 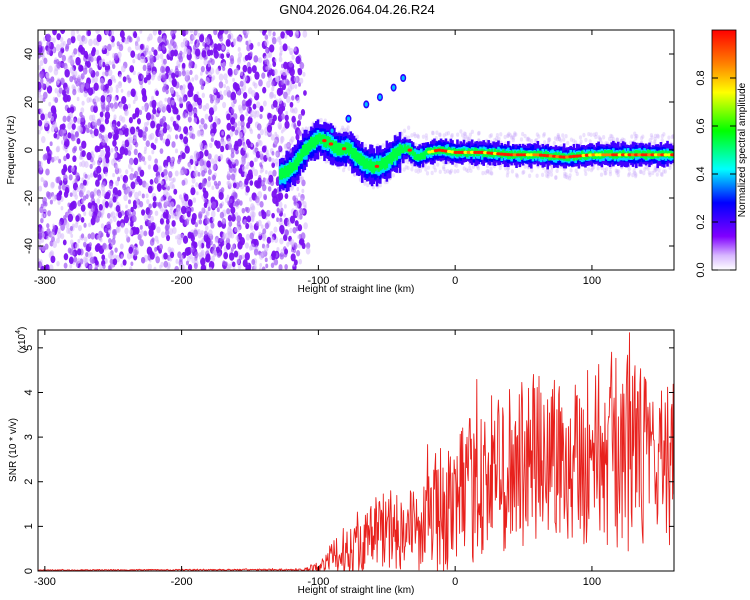 What do you see at coordinates (592, 582) in the screenshot?
I see `x-tick-label: 100` at bounding box center [592, 582].